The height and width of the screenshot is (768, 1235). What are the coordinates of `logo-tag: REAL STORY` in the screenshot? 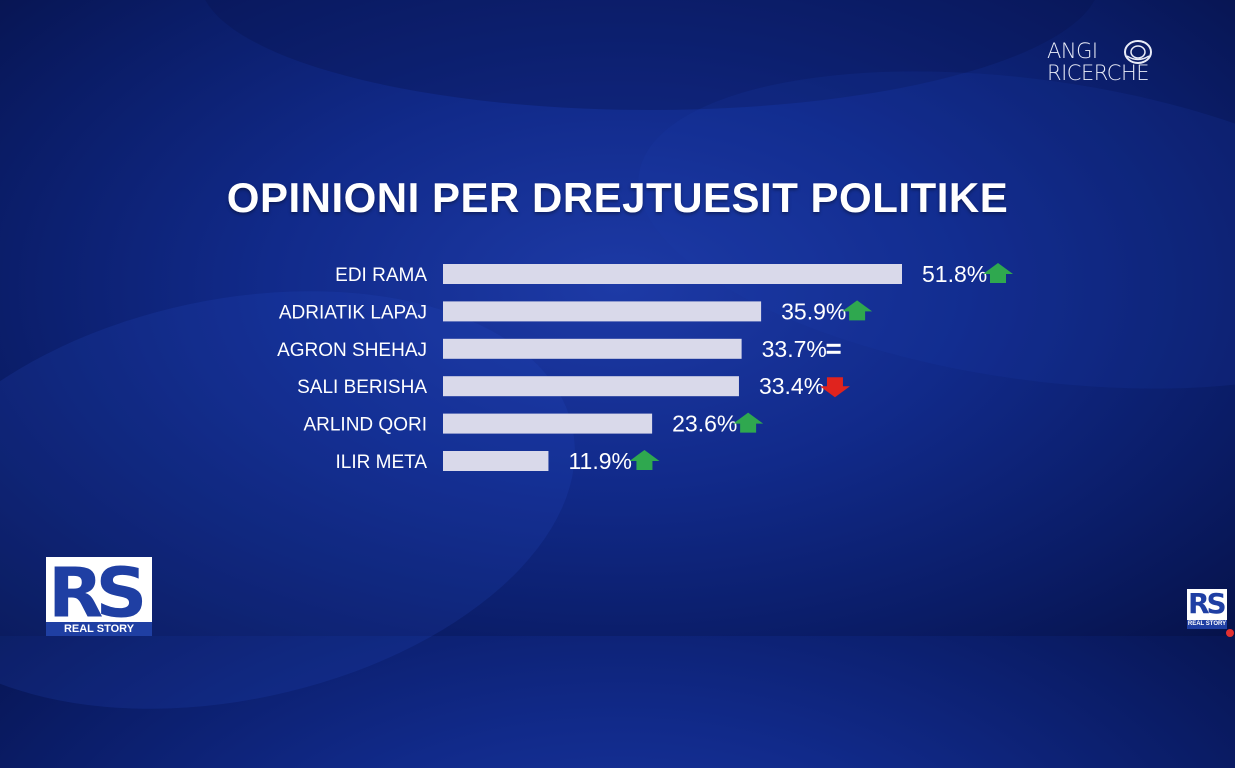 It's located at (99, 629).